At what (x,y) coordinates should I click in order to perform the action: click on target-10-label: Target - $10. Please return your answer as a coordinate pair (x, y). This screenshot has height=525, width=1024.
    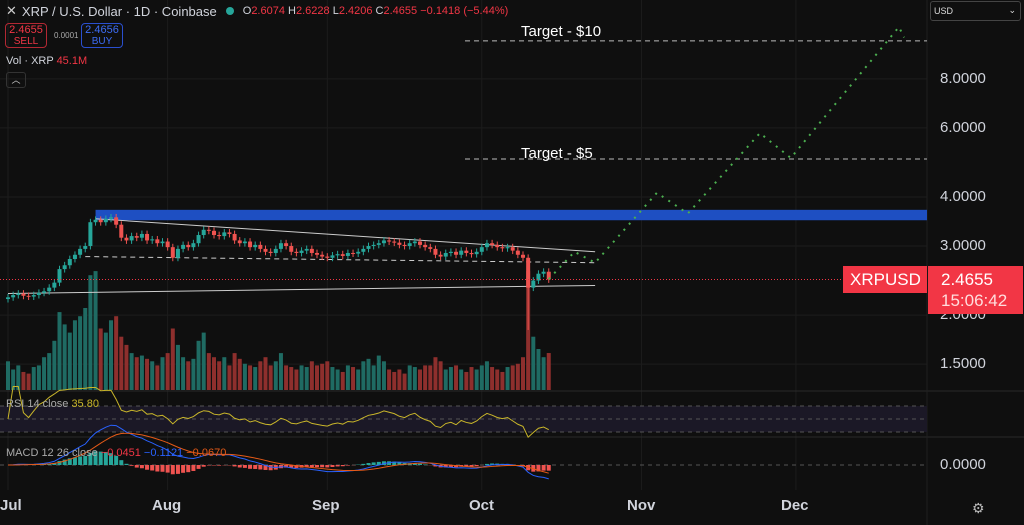
    Looking at the image, I should click on (561, 31).